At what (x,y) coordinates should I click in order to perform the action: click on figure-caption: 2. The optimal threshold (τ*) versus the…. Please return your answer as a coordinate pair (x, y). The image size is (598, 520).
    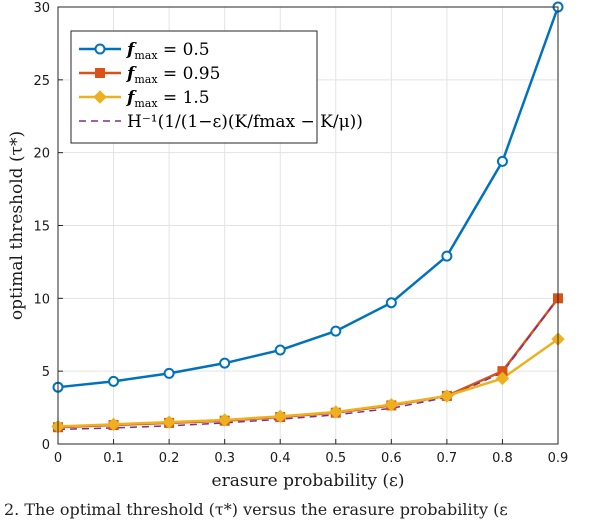
    Looking at the image, I should click on (256, 509).